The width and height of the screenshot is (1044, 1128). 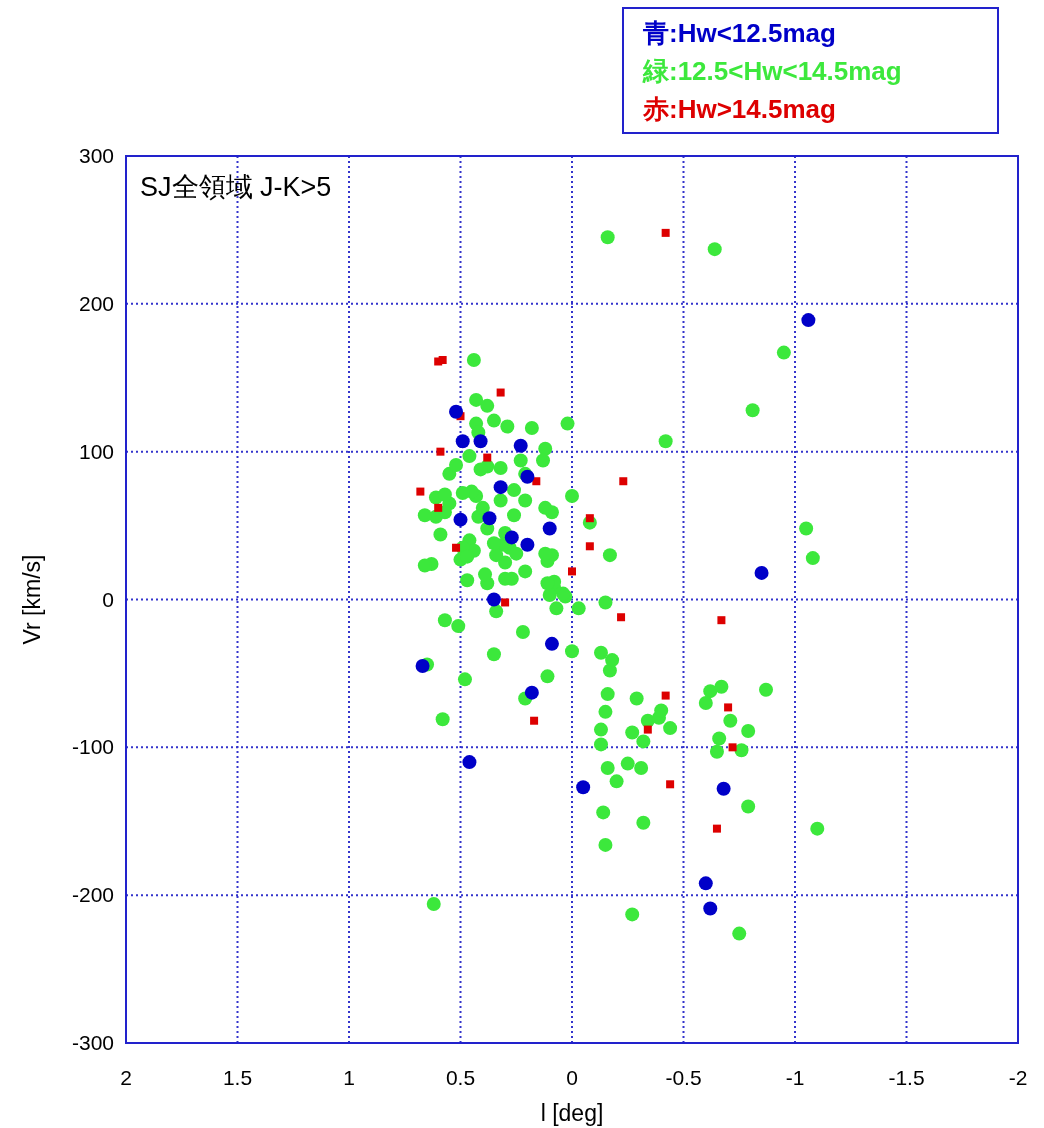 I want to click on text: SJ全領域 J-K>5, so click(x=236, y=187).